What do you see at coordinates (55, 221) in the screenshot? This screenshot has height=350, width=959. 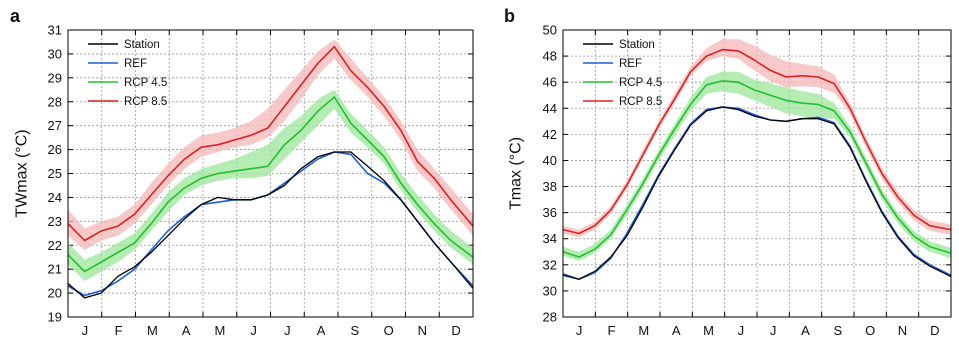 I see `y-tick-label: 23` at bounding box center [55, 221].